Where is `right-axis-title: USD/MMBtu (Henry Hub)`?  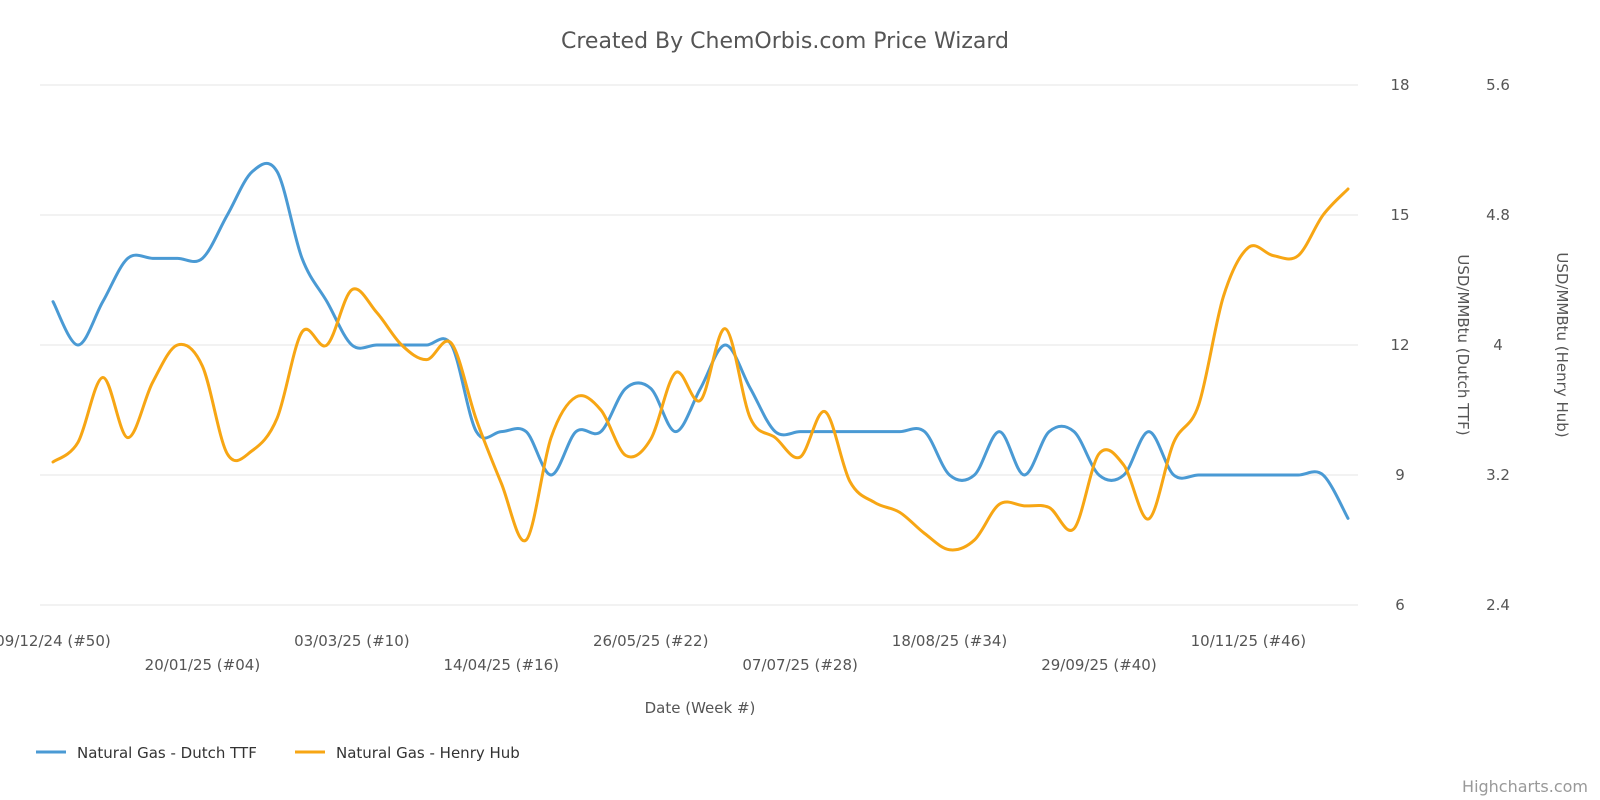
right-axis-title: USD/MMBtu (Henry Hub) is located at coordinates (1562, 344).